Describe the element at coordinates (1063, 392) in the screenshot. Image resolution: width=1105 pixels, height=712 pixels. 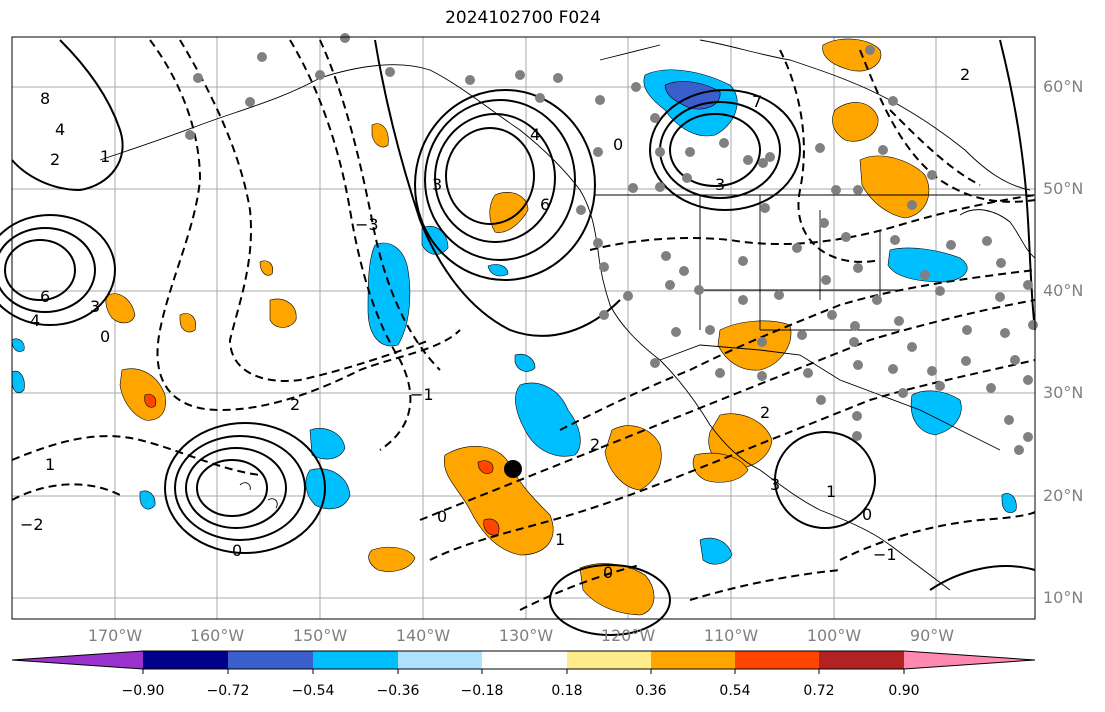
I see `lat-label-30n: 30°N` at that location.